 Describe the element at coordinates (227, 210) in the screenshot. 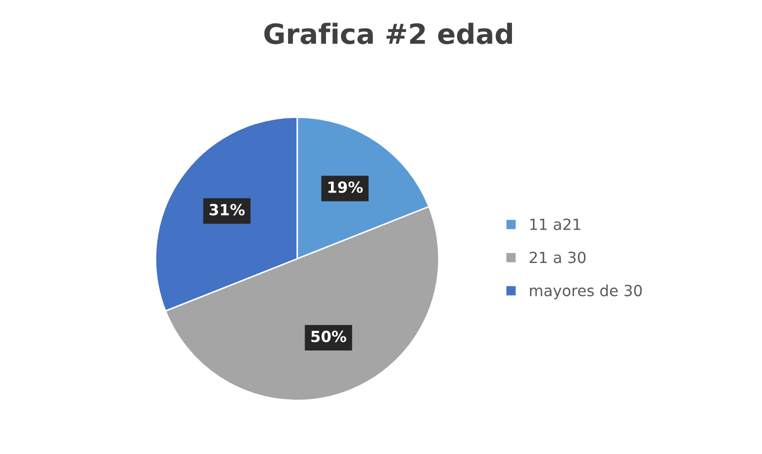

I see `data-label: 31%` at that location.